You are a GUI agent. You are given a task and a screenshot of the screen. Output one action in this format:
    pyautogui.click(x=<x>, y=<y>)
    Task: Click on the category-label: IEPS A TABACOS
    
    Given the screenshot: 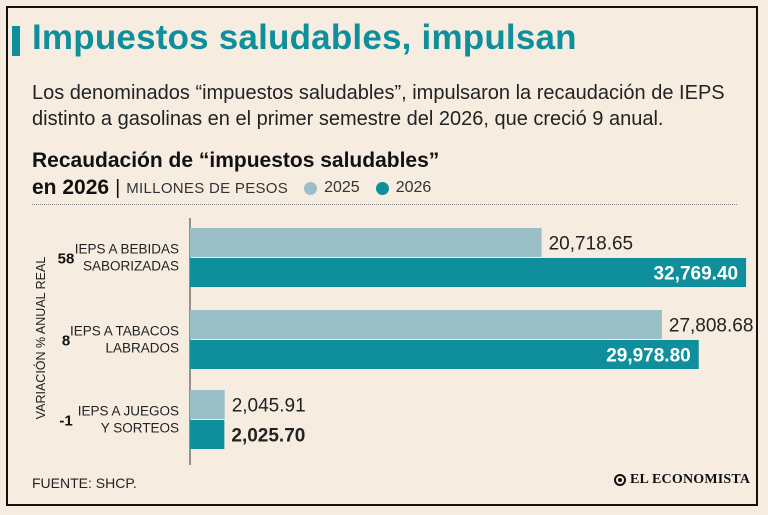 What is the action you would take?
    pyautogui.click(x=124, y=331)
    